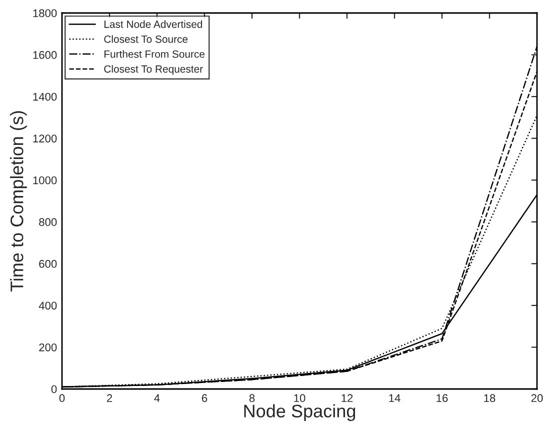 The height and width of the screenshot is (424, 543). I want to click on x-tick-label: 12, so click(347, 398).